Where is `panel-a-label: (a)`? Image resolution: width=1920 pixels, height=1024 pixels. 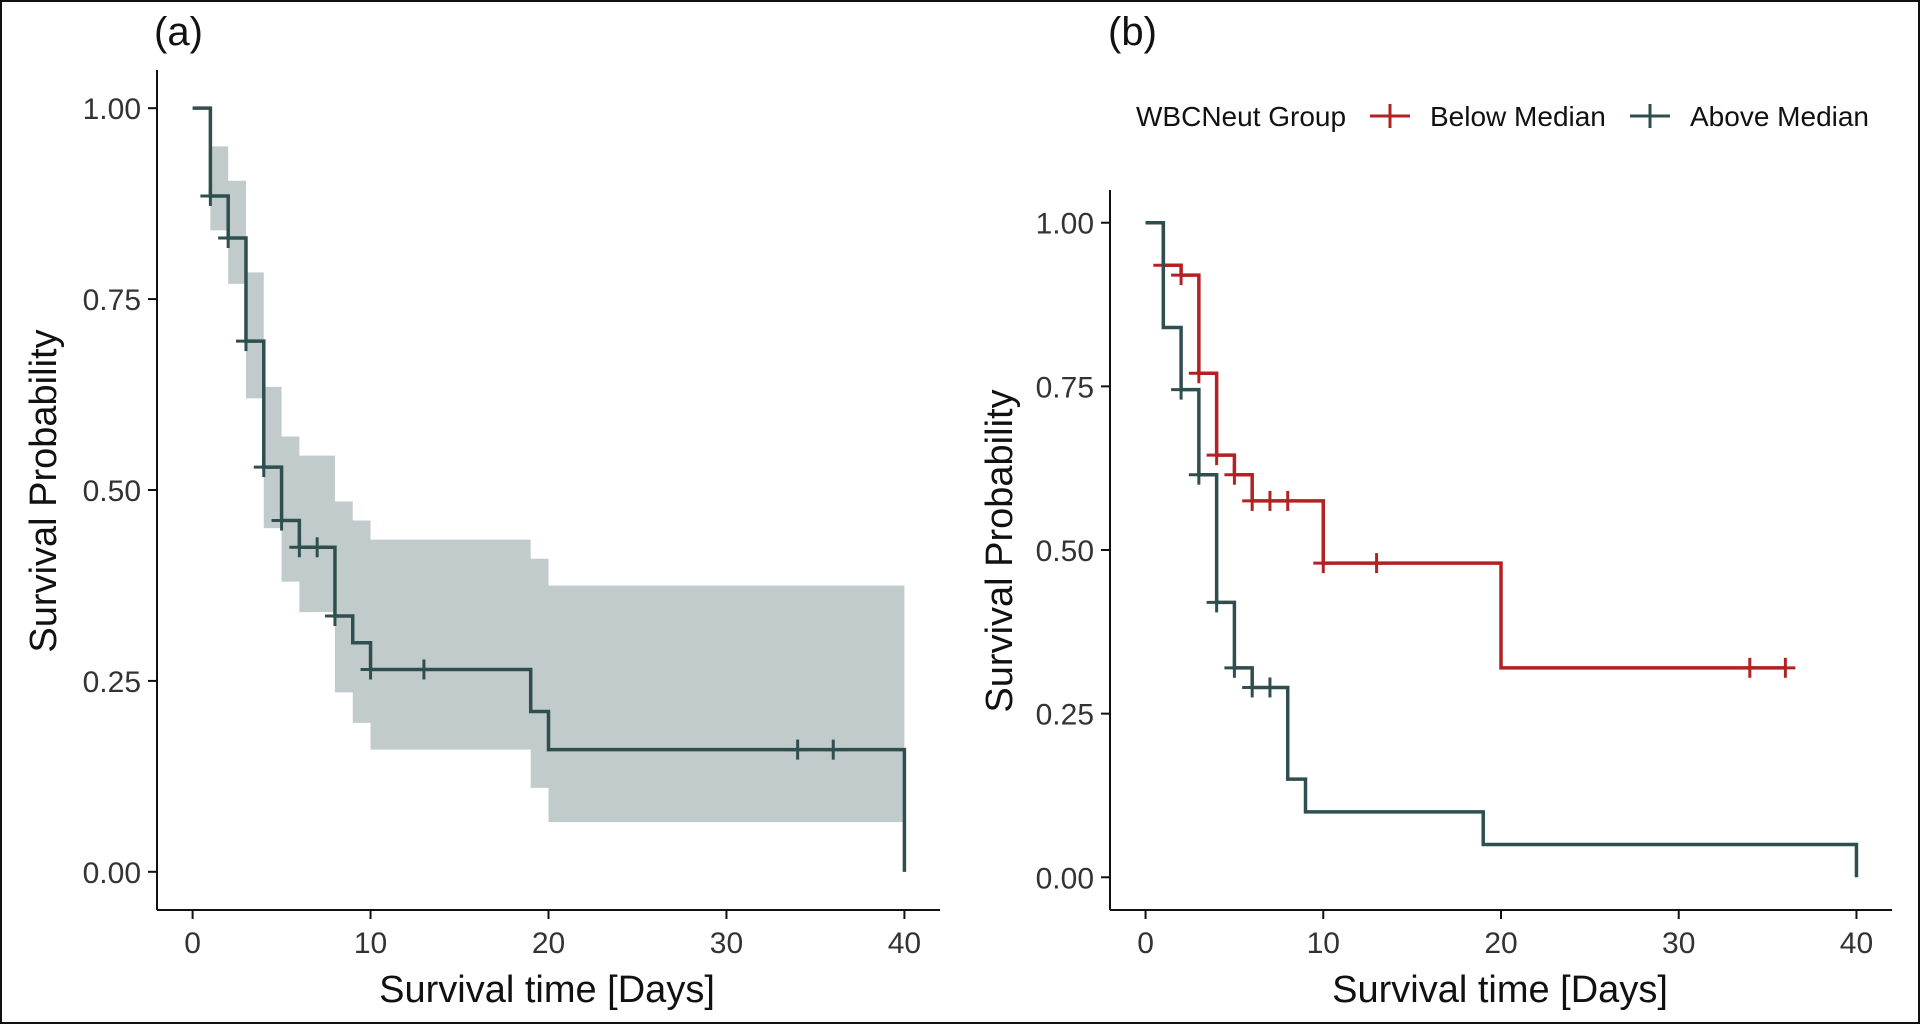
panel-a-label: (a) is located at coordinates (178, 32).